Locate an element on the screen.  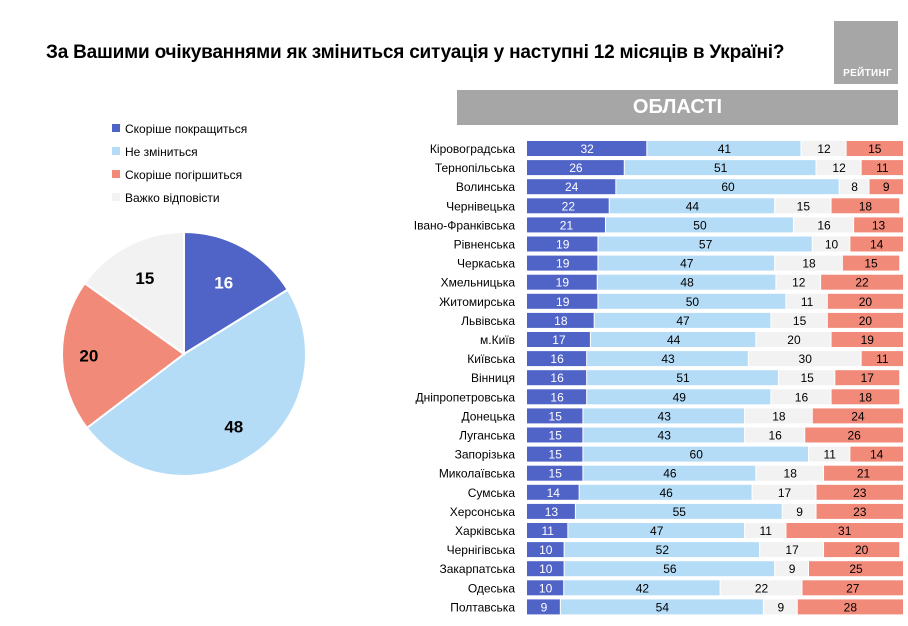
bar-value-label: 12 is located at coordinates (839, 168).